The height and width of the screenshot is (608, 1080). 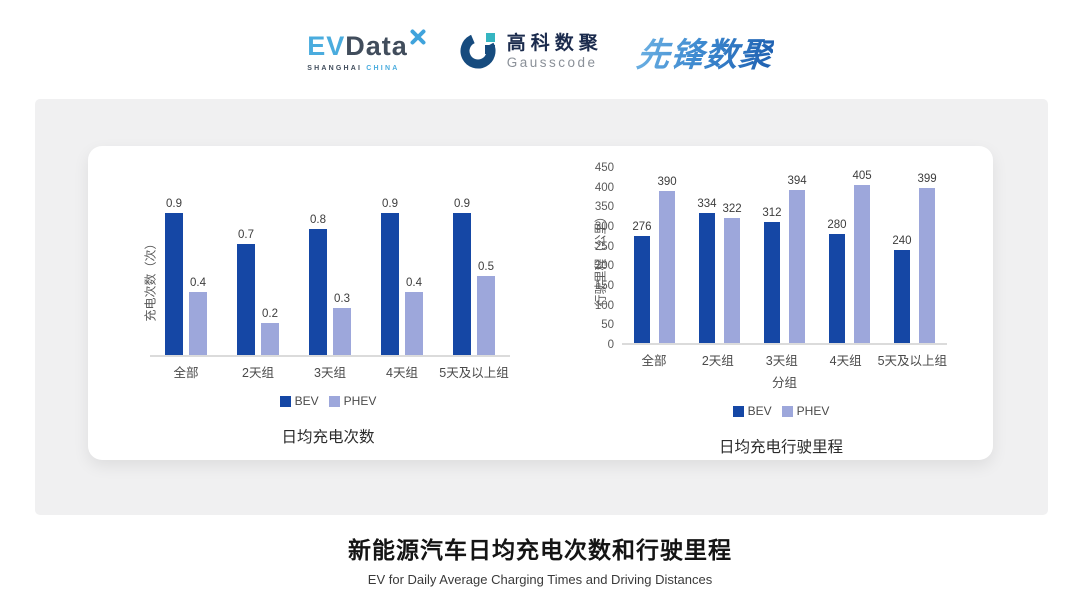 I want to click on evdata-data-text: Data, so click(x=376, y=45).